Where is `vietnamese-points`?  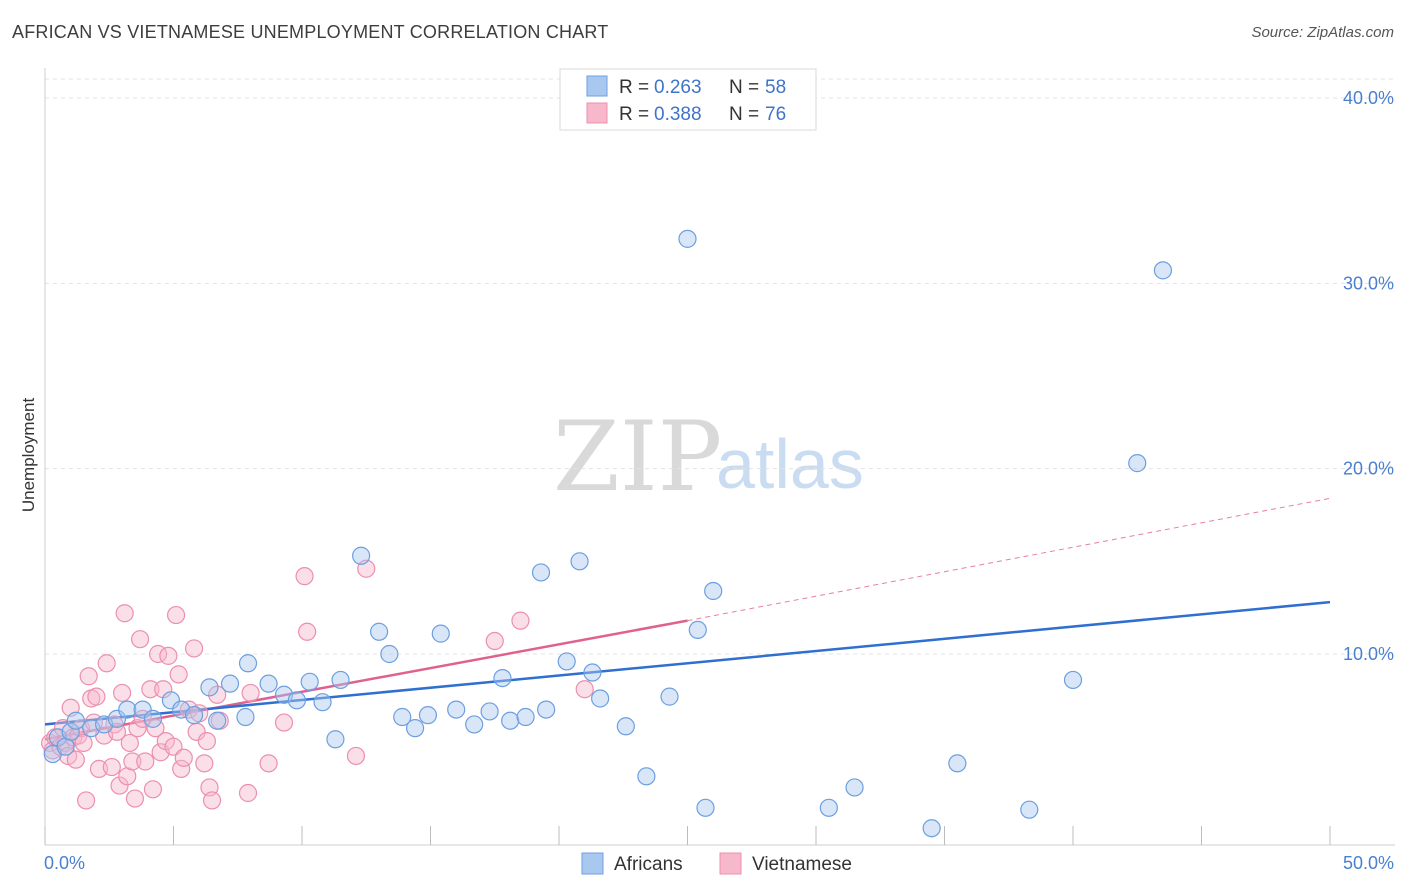 vietnamese-points is located at coordinates (317, 684).